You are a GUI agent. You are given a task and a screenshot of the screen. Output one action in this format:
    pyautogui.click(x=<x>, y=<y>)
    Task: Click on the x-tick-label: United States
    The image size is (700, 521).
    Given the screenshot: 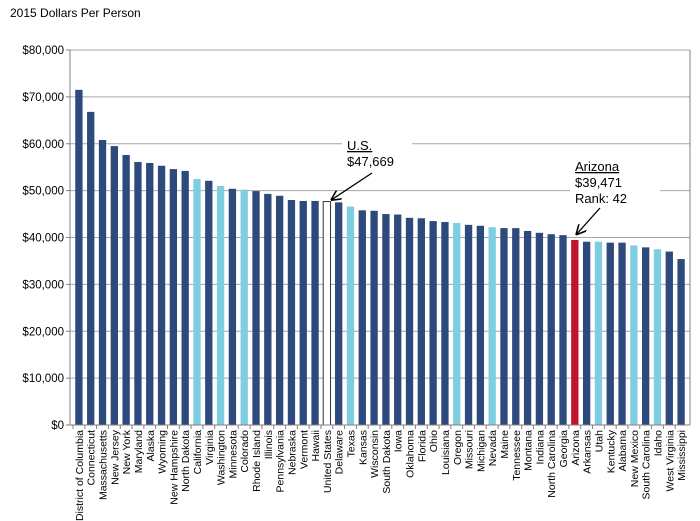 What is the action you would take?
    pyautogui.click(x=328, y=461)
    